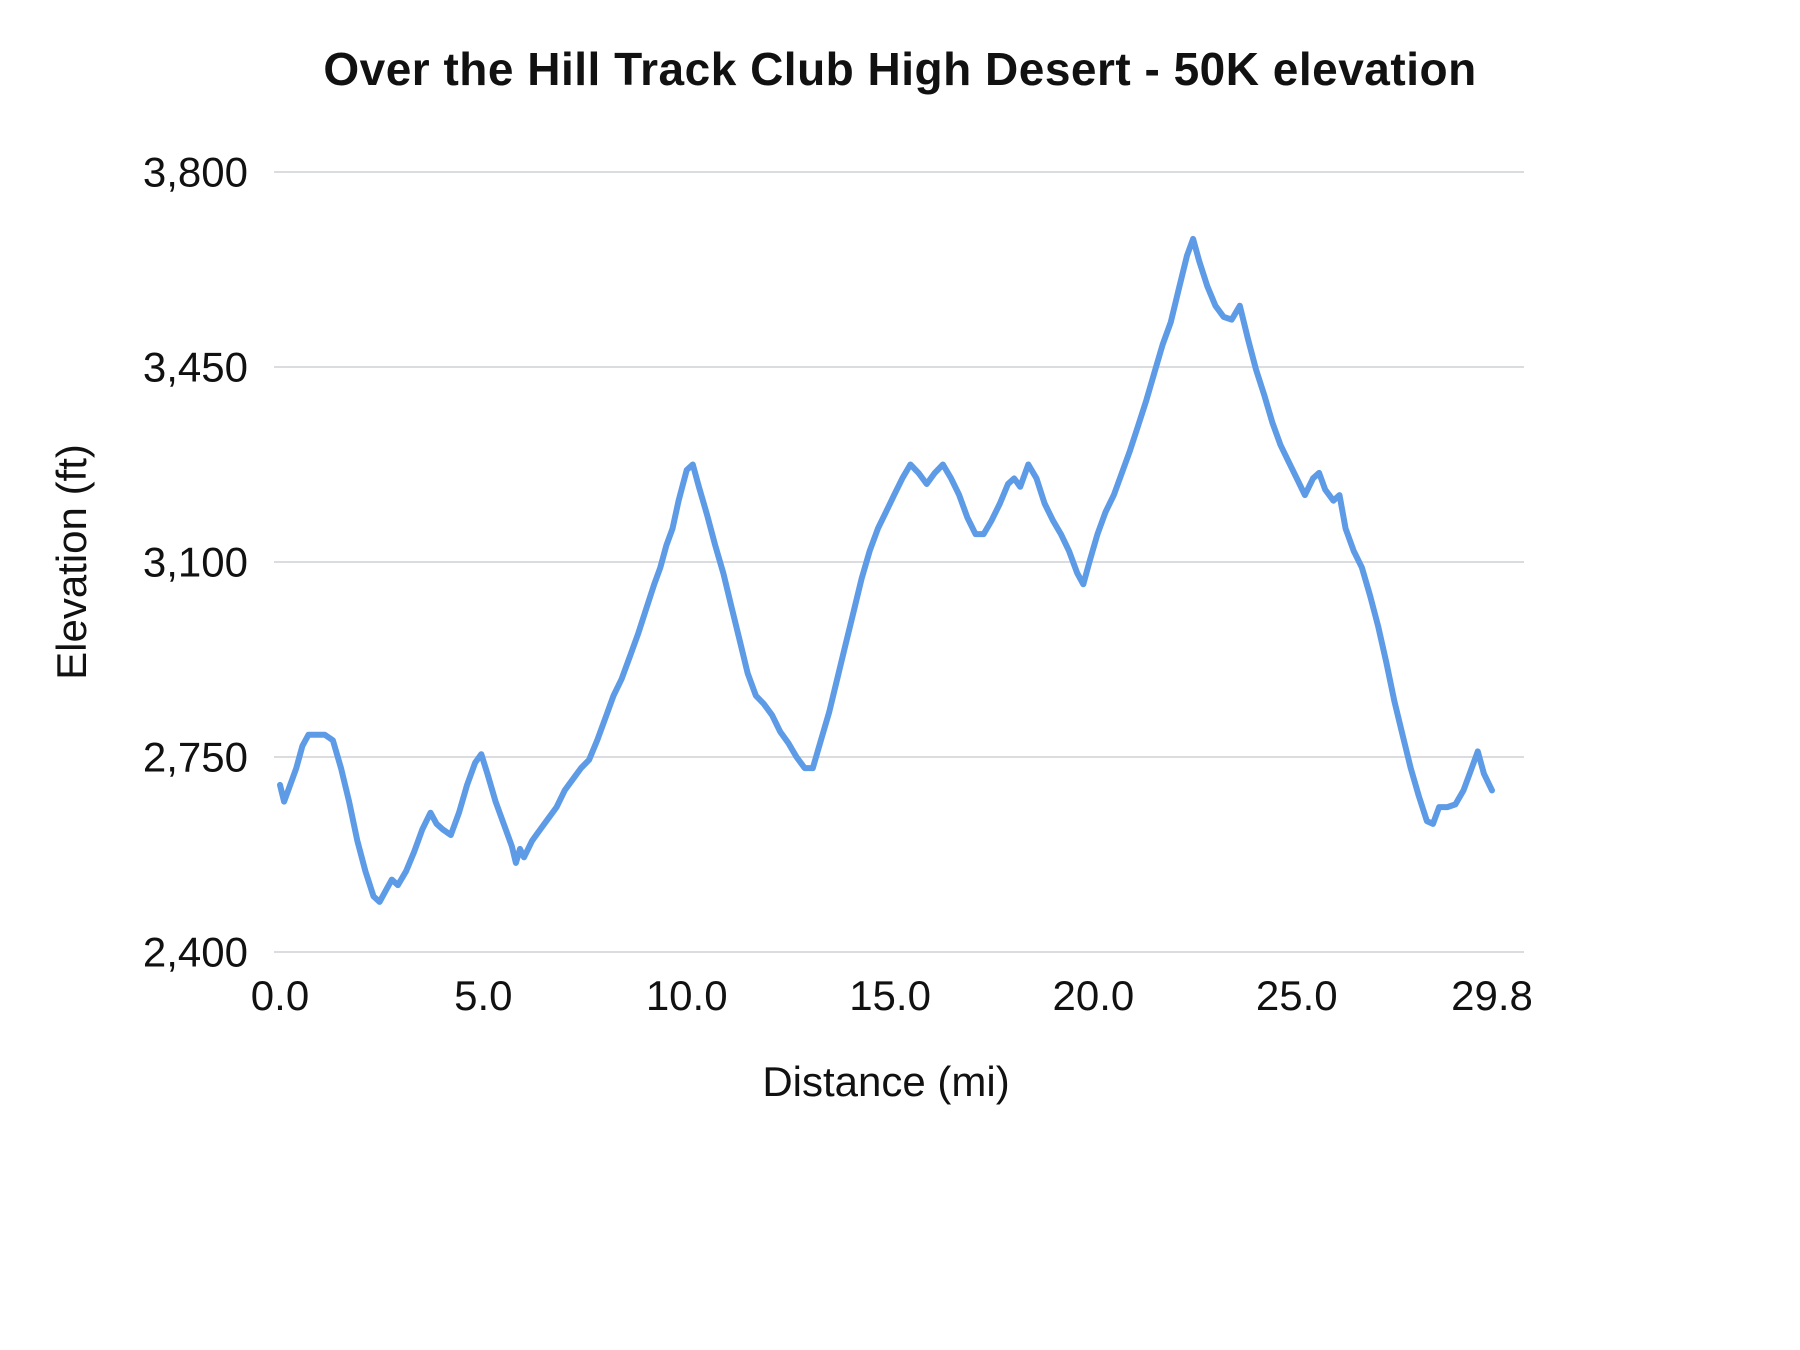 The height and width of the screenshot is (1350, 1800). What do you see at coordinates (1297, 995) in the screenshot?
I see `x-tick-label: 25.0` at bounding box center [1297, 995].